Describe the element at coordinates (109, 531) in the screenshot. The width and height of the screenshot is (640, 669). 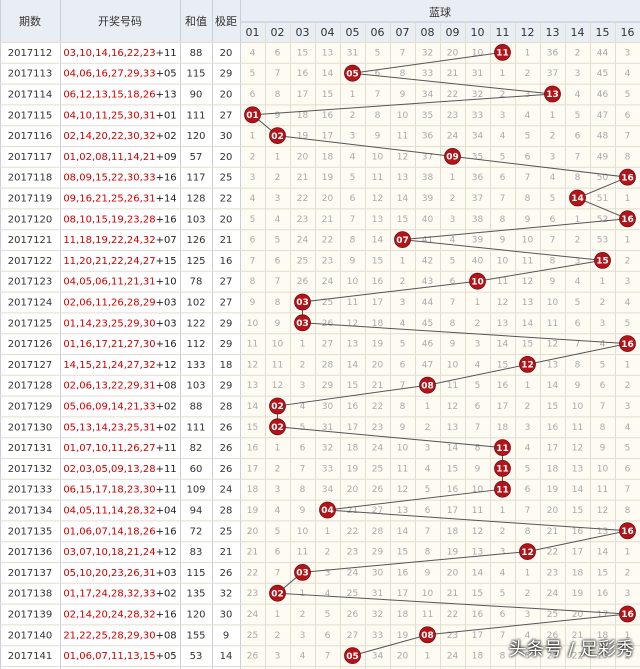
I see `red-balls: 01,06,07,14,18,26` at that location.